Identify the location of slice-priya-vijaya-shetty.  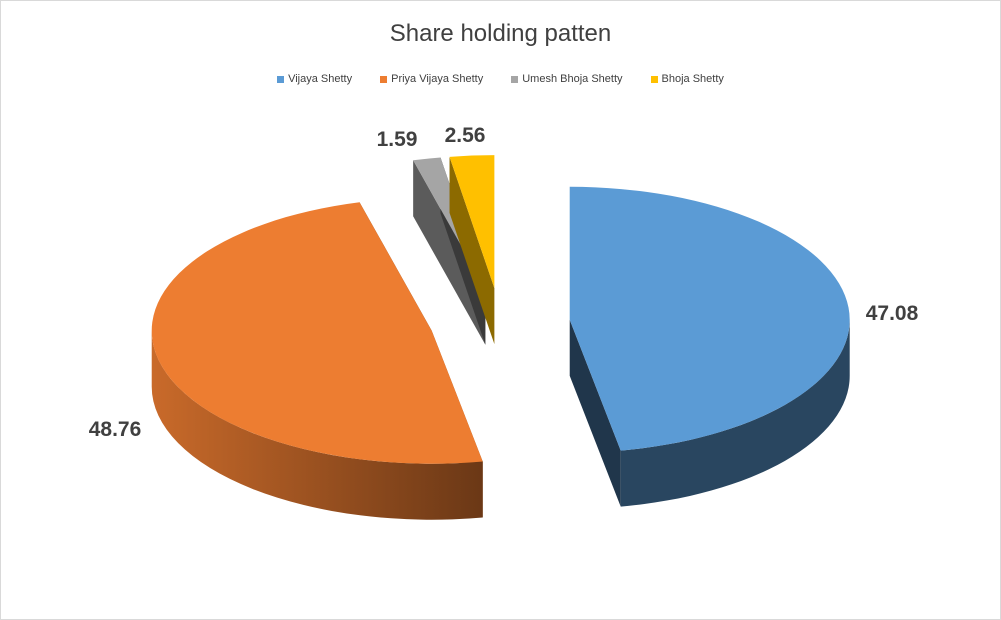
(317, 333).